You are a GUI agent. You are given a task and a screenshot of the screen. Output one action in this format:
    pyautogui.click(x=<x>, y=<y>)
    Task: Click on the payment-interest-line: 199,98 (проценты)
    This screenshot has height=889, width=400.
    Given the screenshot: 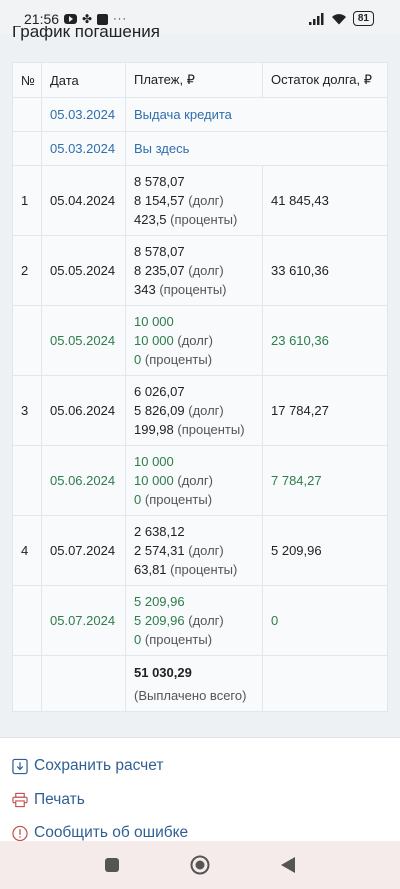 What is the action you would take?
    pyautogui.click(x=198, y=429)
    